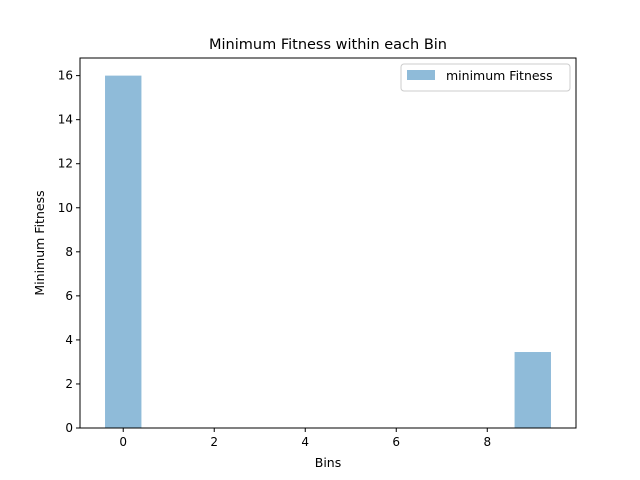  What do you see at coordinates (421, 75) in the screenshot?
I see `legend-swatch` at bounding box center [421, 75].